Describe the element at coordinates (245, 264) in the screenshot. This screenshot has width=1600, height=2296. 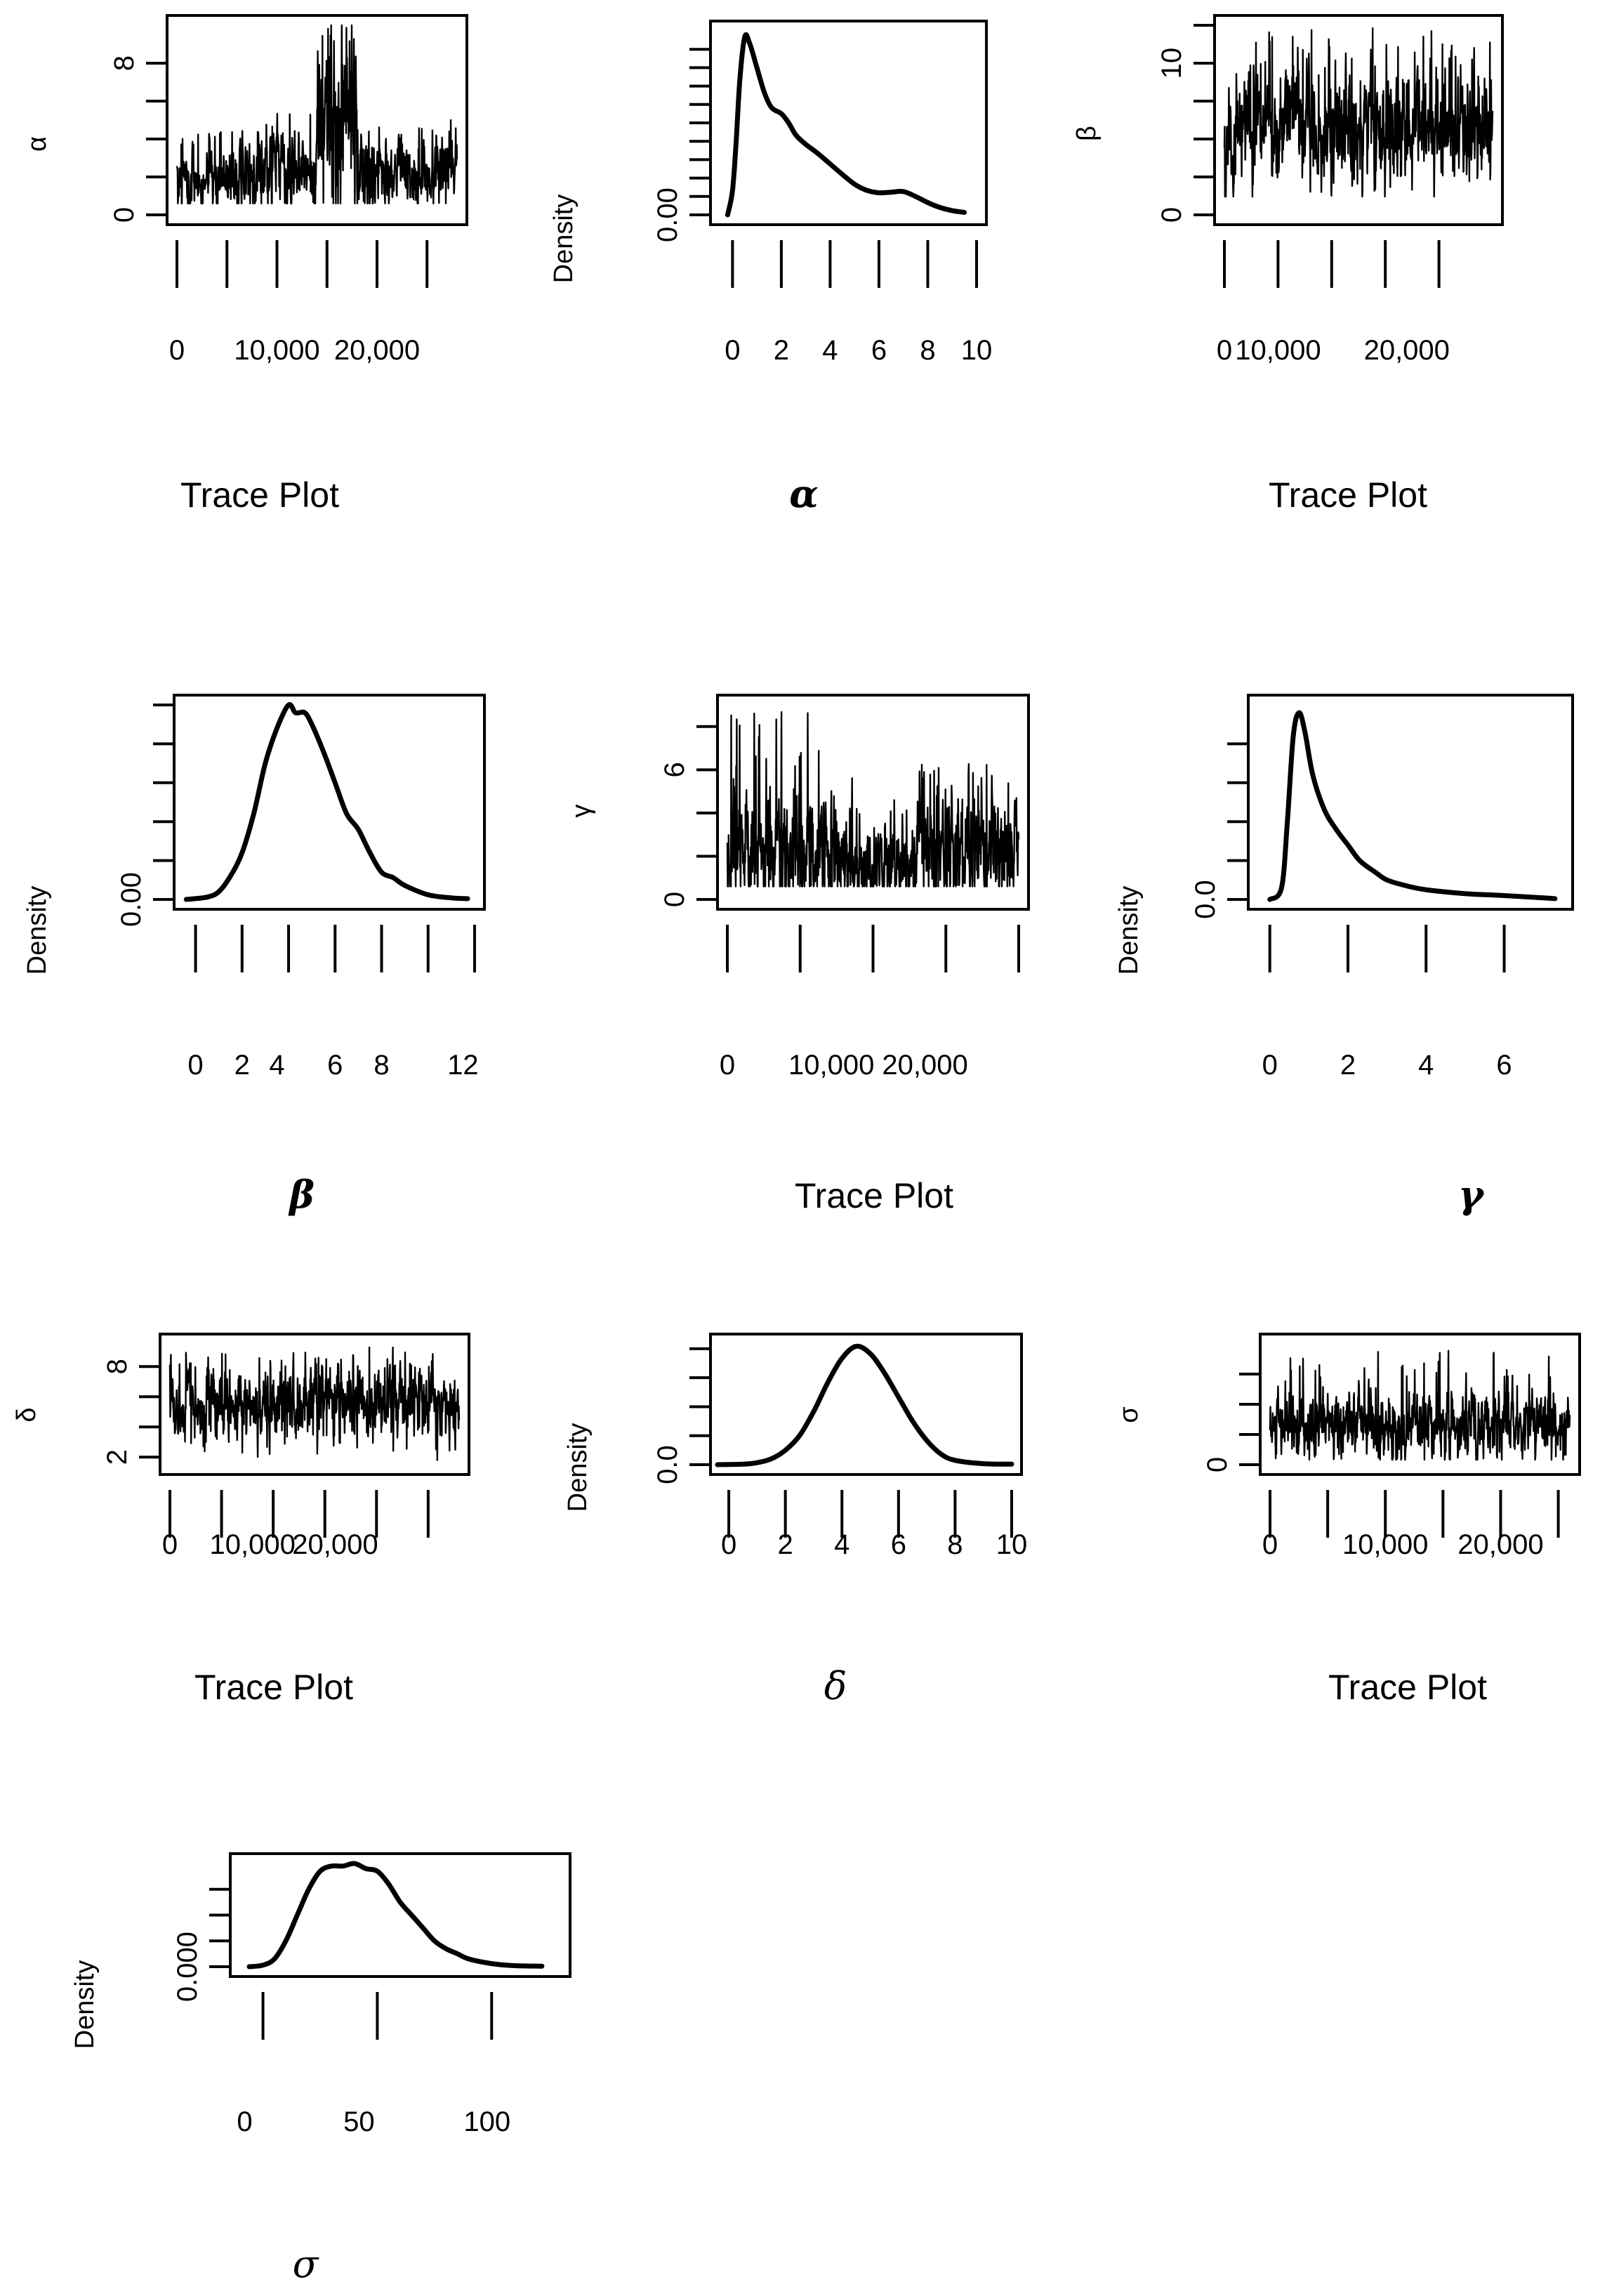
I see `panel-1-trace: 0 10,000 20,000 0 8 α Trace Plot` at that location.